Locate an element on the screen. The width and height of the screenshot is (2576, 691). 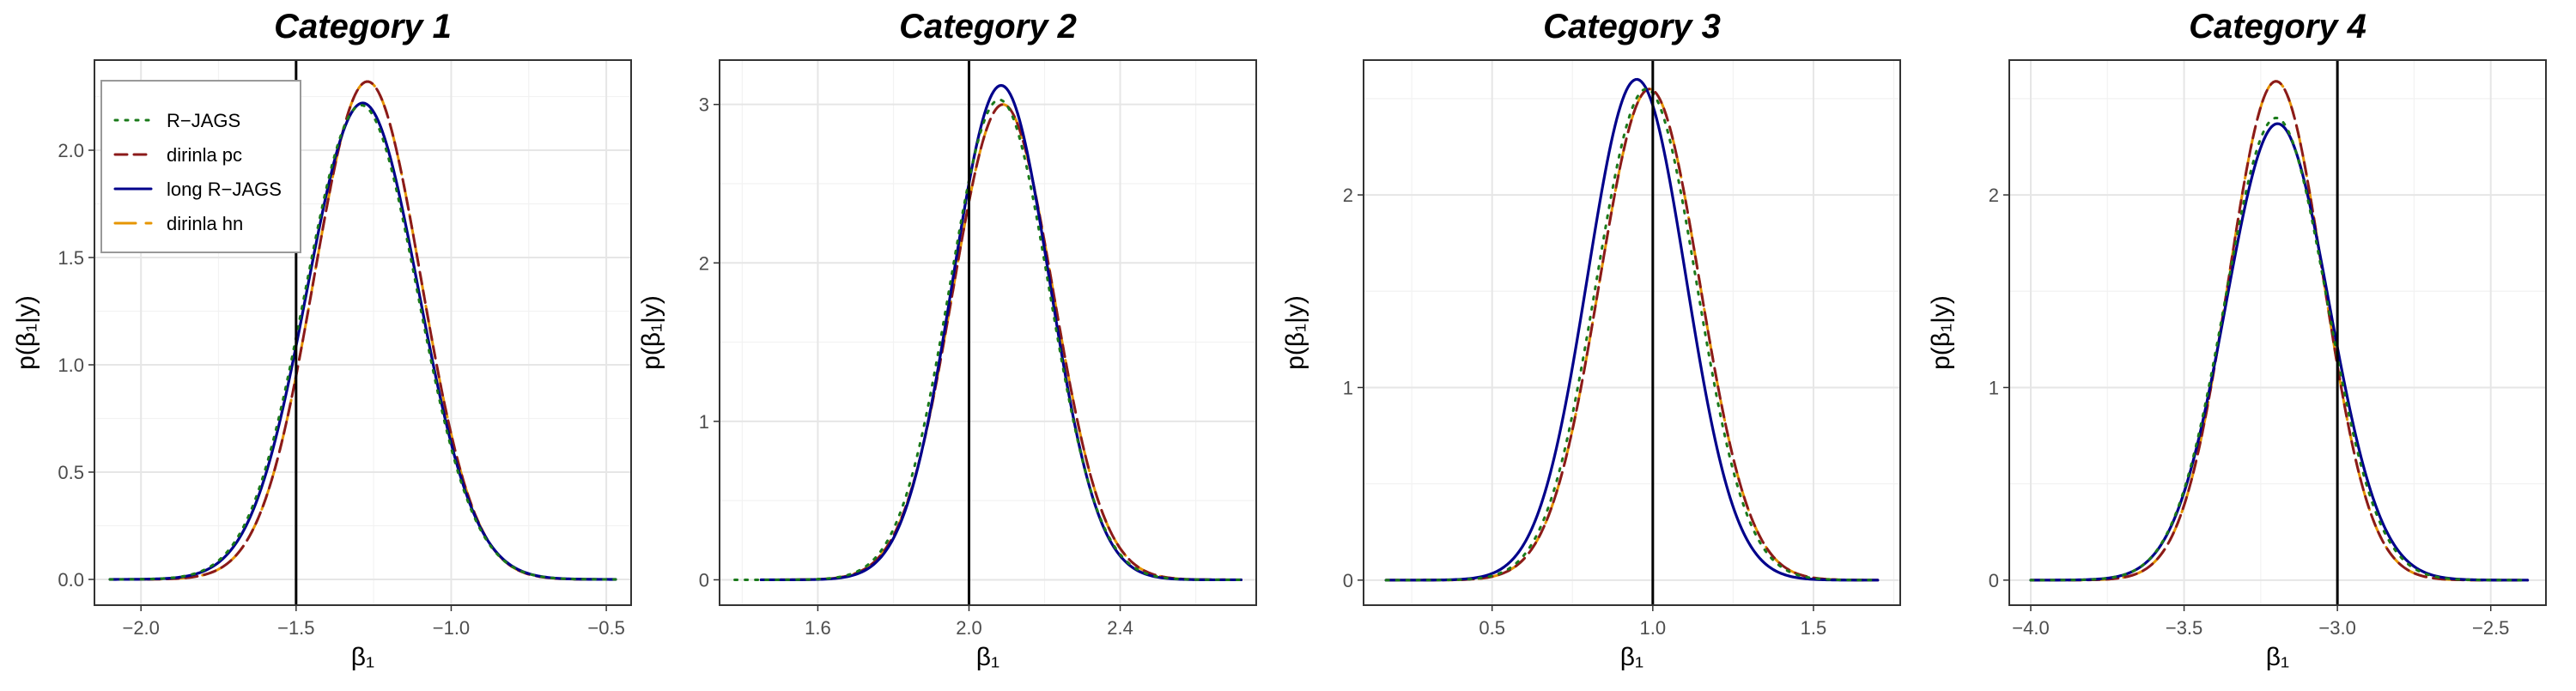
x-tick-label: 2.0 is located at coordinates (969, 628).